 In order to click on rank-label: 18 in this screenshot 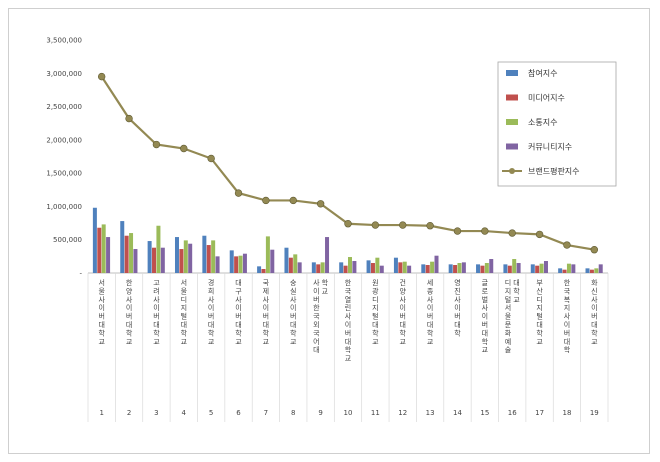, I will do `click(566, 413)`.